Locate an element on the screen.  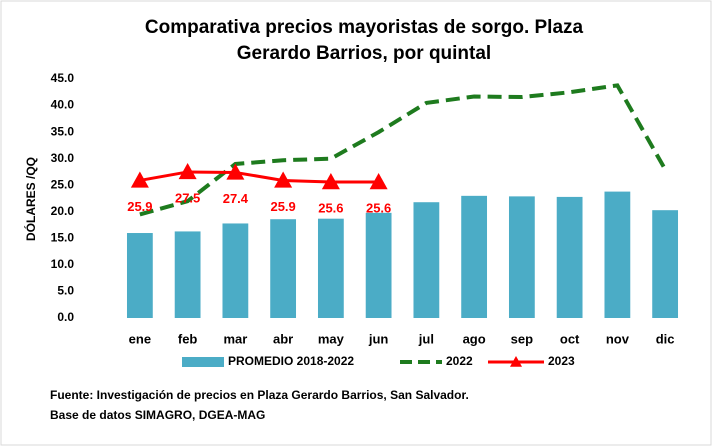
chart-title: Gerardo Barrios, por quintal is located at coordinates (364, 53).